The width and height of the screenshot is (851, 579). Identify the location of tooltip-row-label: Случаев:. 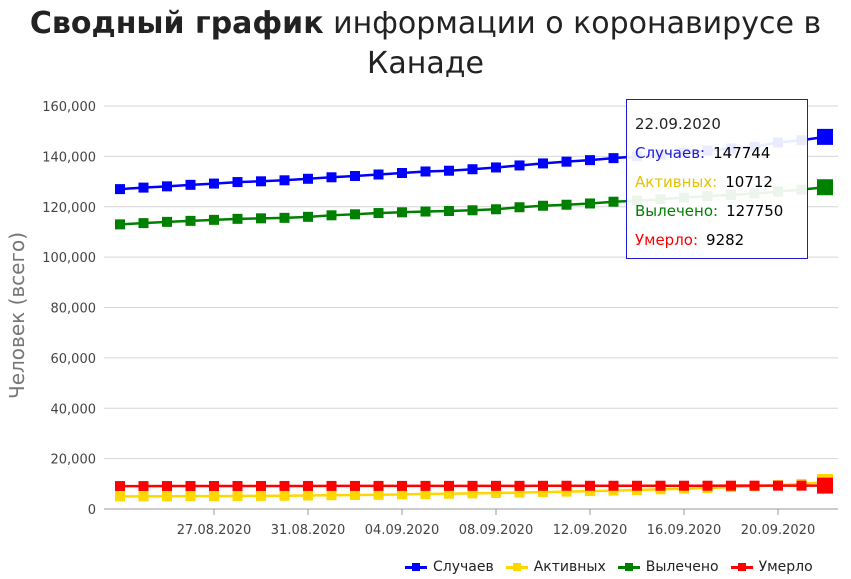
(670, 153).